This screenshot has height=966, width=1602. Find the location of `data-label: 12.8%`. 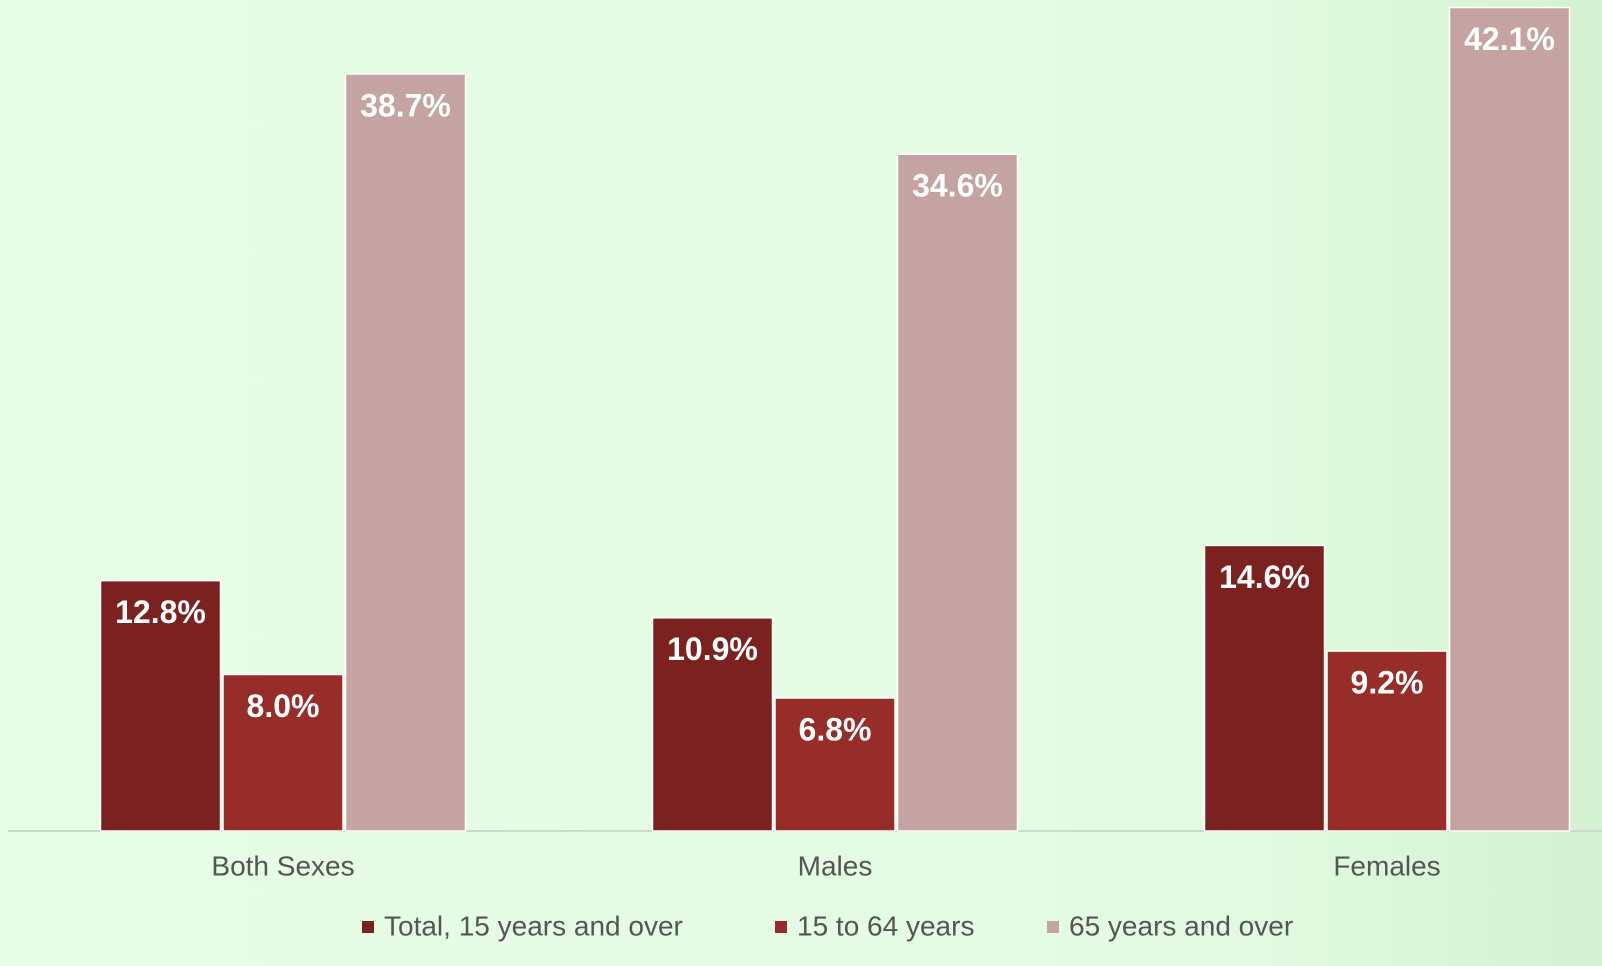

data-label: 12.8% is located at coordinates (160, 612).